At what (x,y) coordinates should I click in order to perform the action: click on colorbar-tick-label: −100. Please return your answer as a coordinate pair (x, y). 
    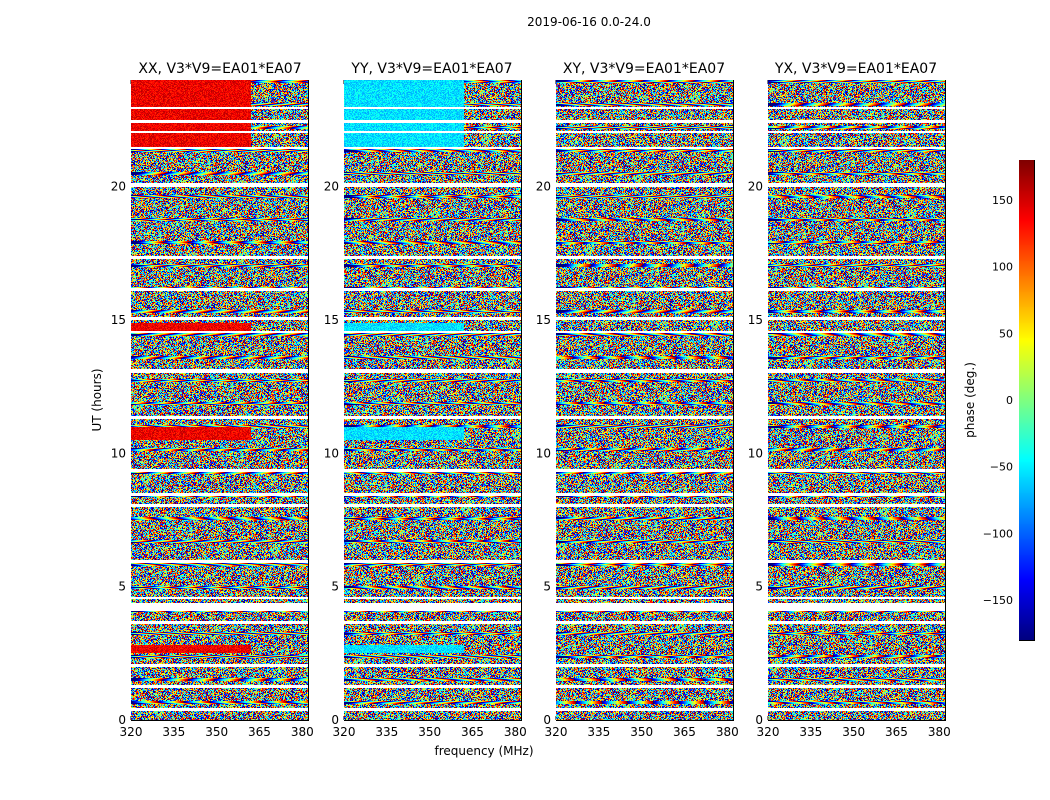
    Looking at the image, I should click on (998, 533).